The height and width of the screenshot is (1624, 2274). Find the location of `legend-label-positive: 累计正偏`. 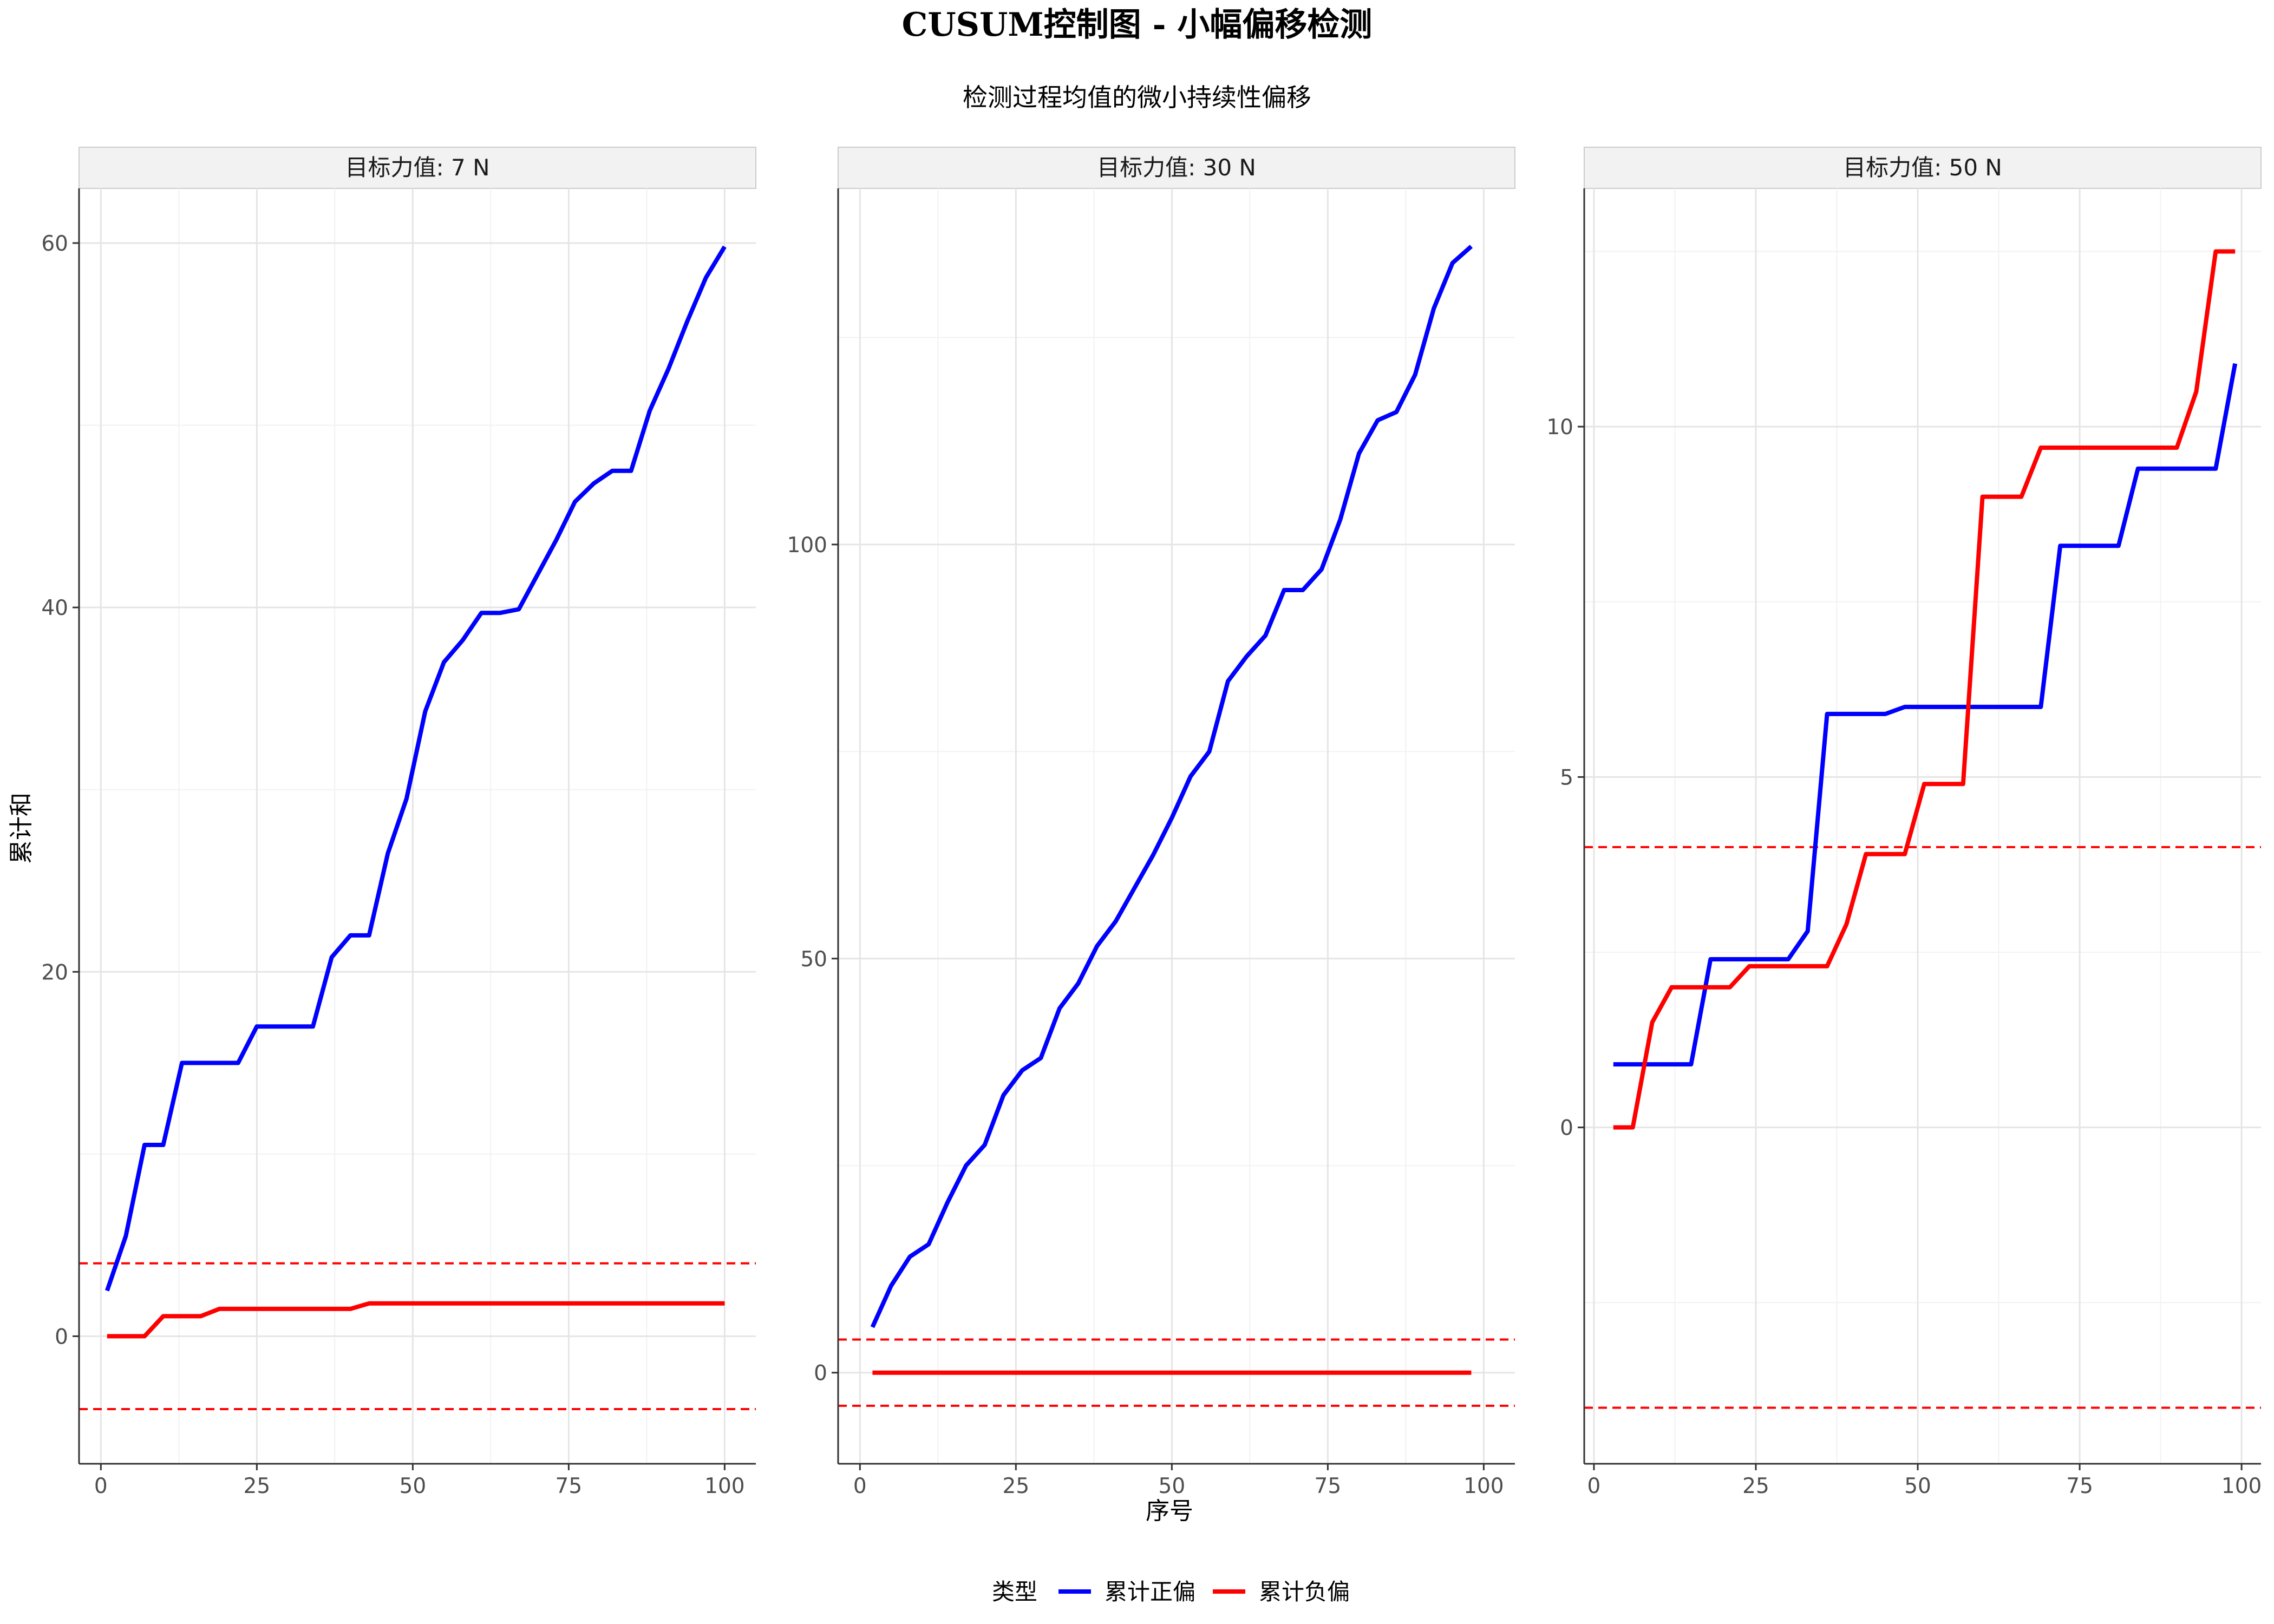

legend-label-positive: 累计正偏 is located at coordinates (1150, 1592).